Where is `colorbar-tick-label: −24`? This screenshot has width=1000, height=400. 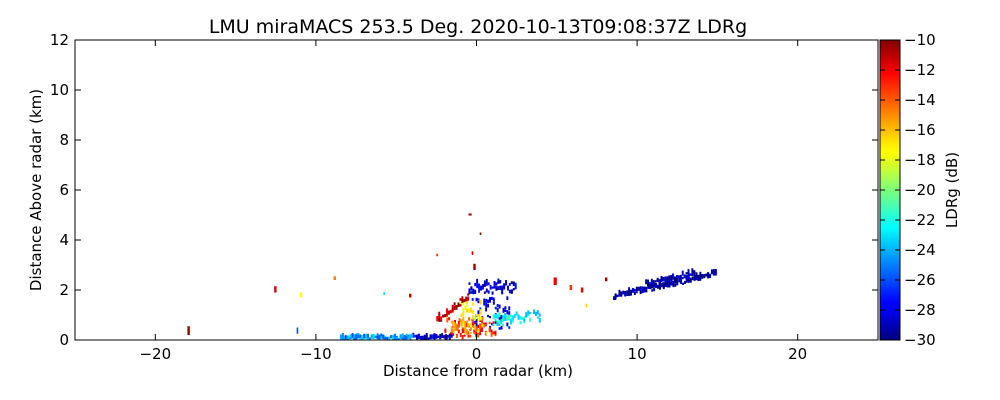
colorbar-tick-label: −24 is located at coordinates (920, 250).